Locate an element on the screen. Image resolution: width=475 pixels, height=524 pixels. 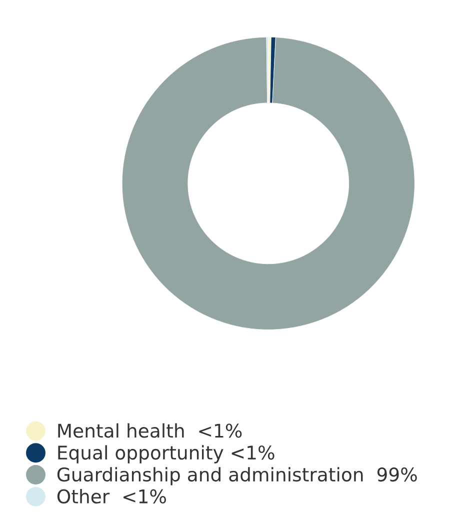
legend-label: Equal opportunity <1% is located at coordinates (166, 454).